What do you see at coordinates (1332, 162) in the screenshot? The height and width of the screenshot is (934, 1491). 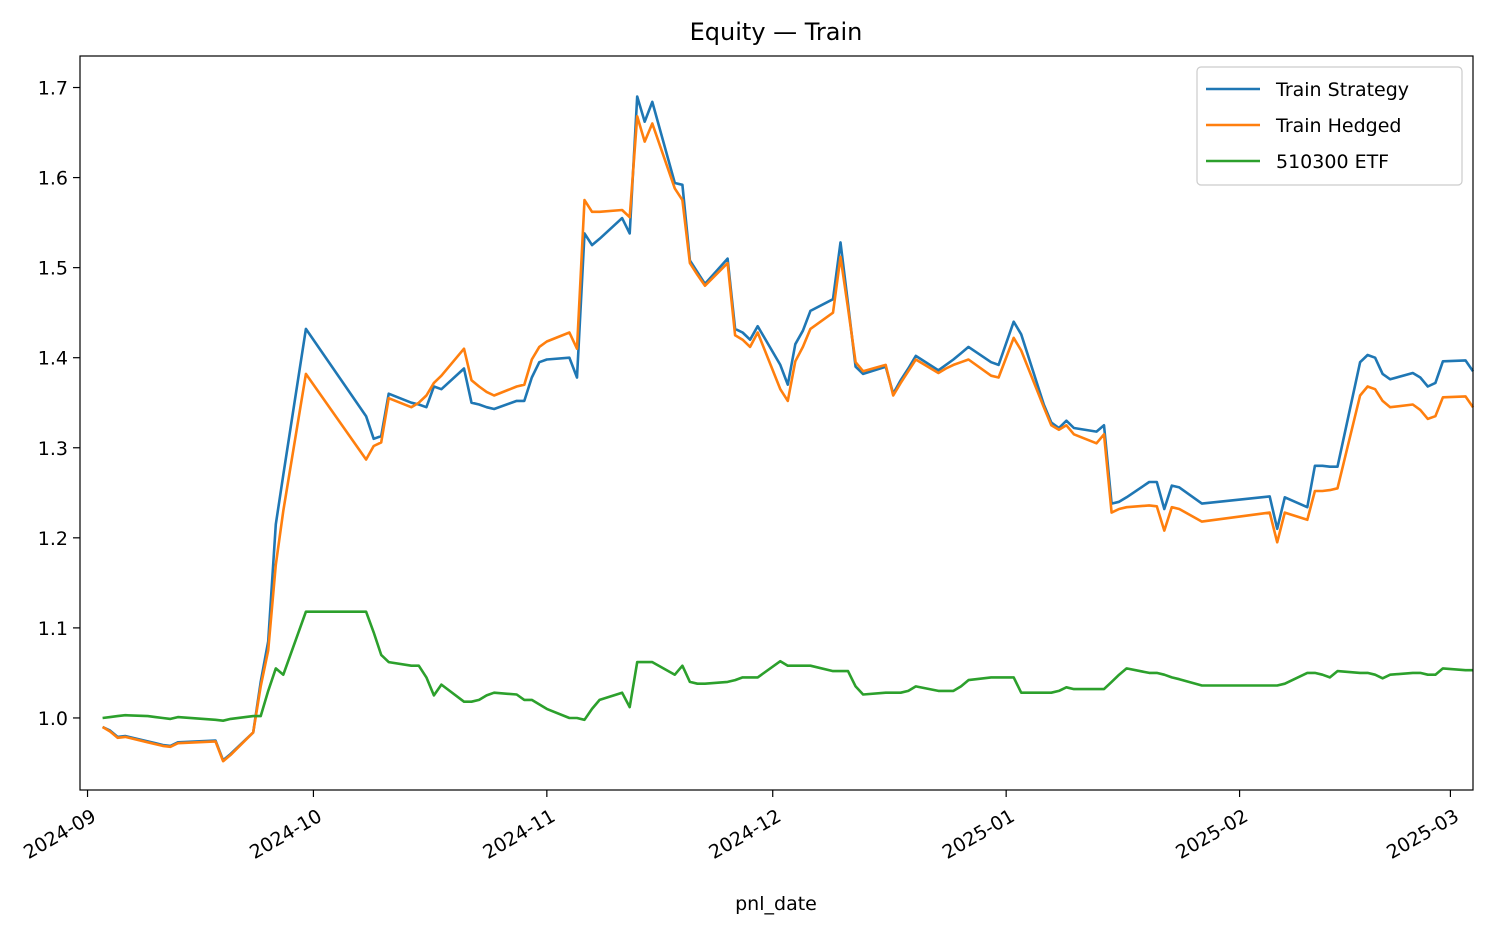 I see `legend-label: 510300 ETF` at bounding box center [1332, 162].